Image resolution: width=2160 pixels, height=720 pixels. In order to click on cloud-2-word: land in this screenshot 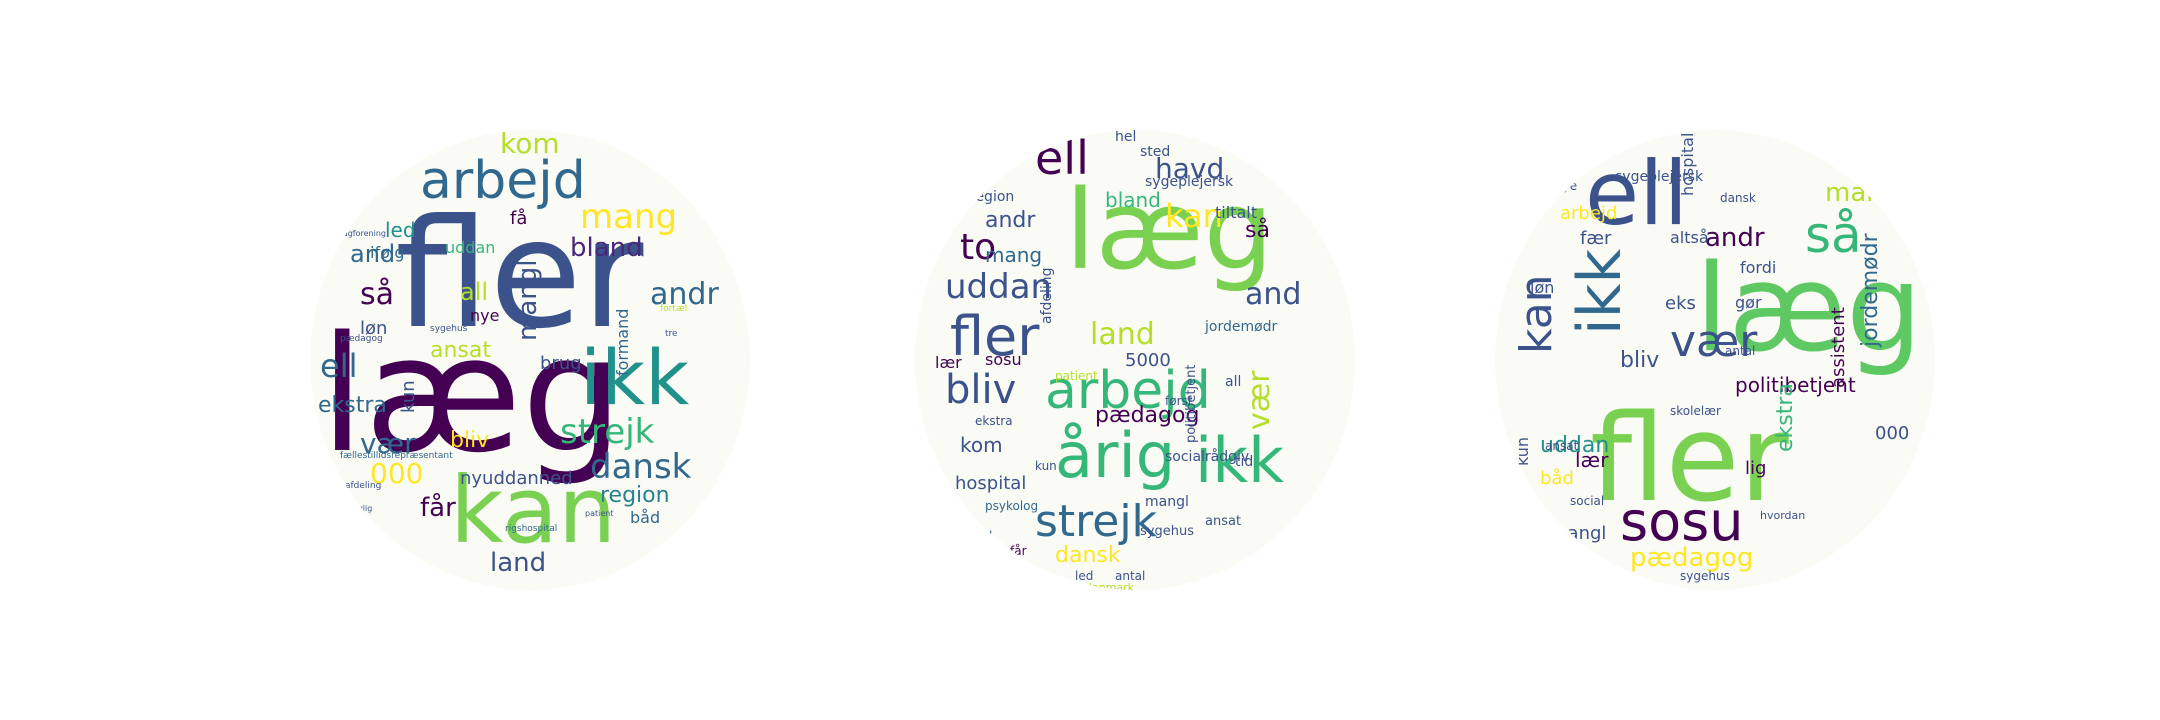, I will do `click(1122, 334)`.